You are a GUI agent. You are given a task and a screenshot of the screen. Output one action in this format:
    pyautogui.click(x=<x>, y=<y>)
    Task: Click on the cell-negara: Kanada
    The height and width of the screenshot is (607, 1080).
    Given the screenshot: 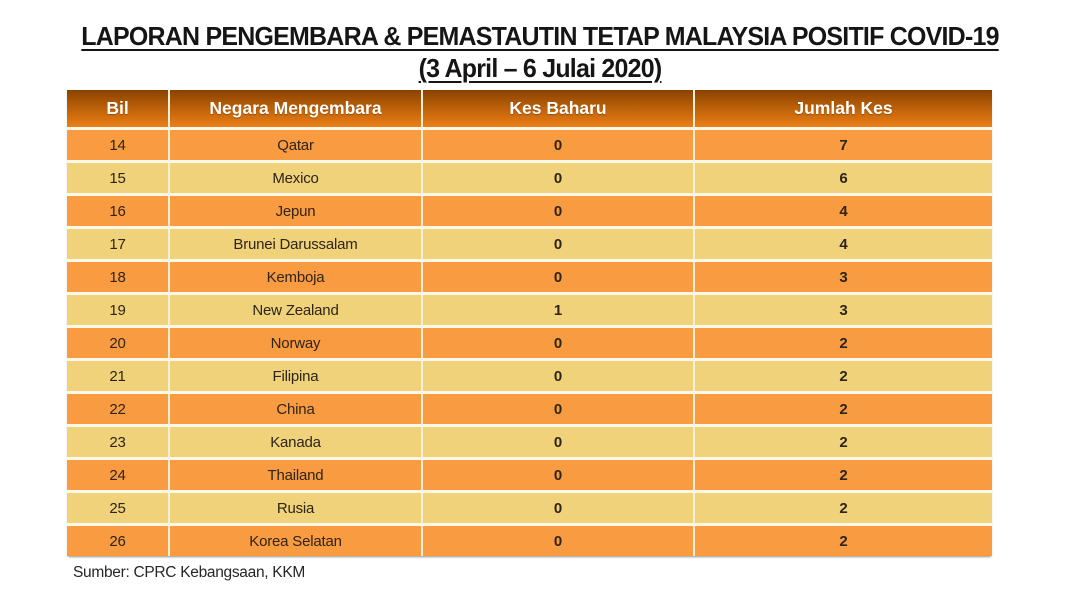 What is the action you would take?
    pyautogui.click(x=296, y=443)
    